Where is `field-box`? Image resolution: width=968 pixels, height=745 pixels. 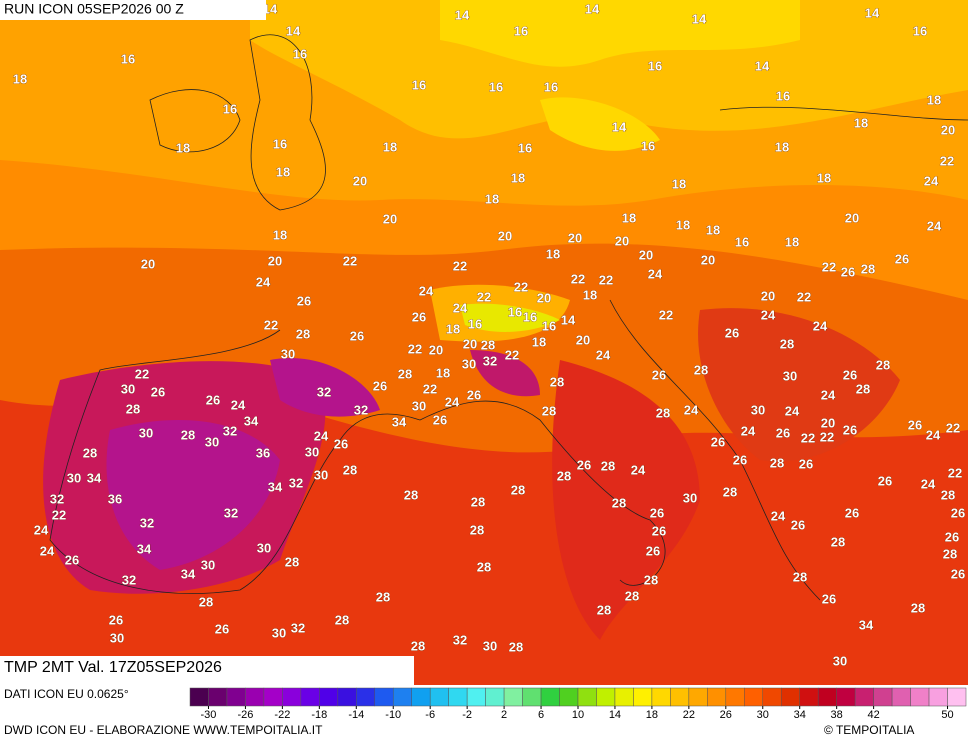 field-box is located at coordinates (207, 670).